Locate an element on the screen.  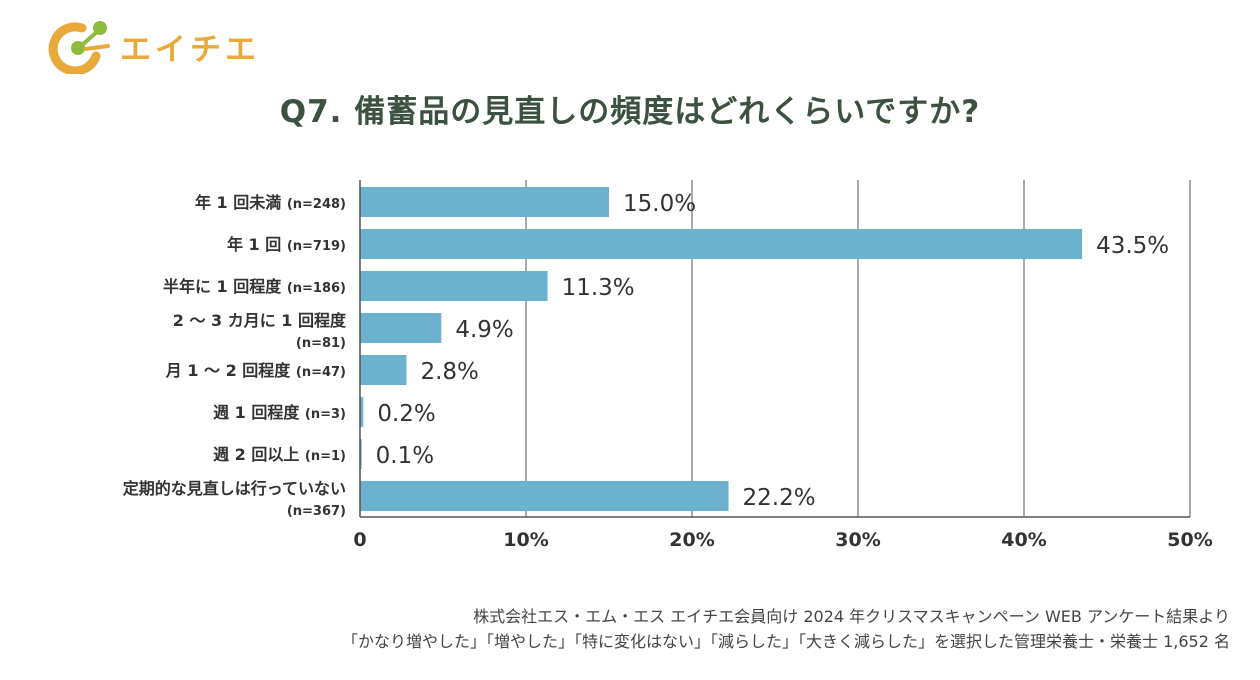
category-label: 週 2 回以上 (n=1) is located at coordinates (279, 454).